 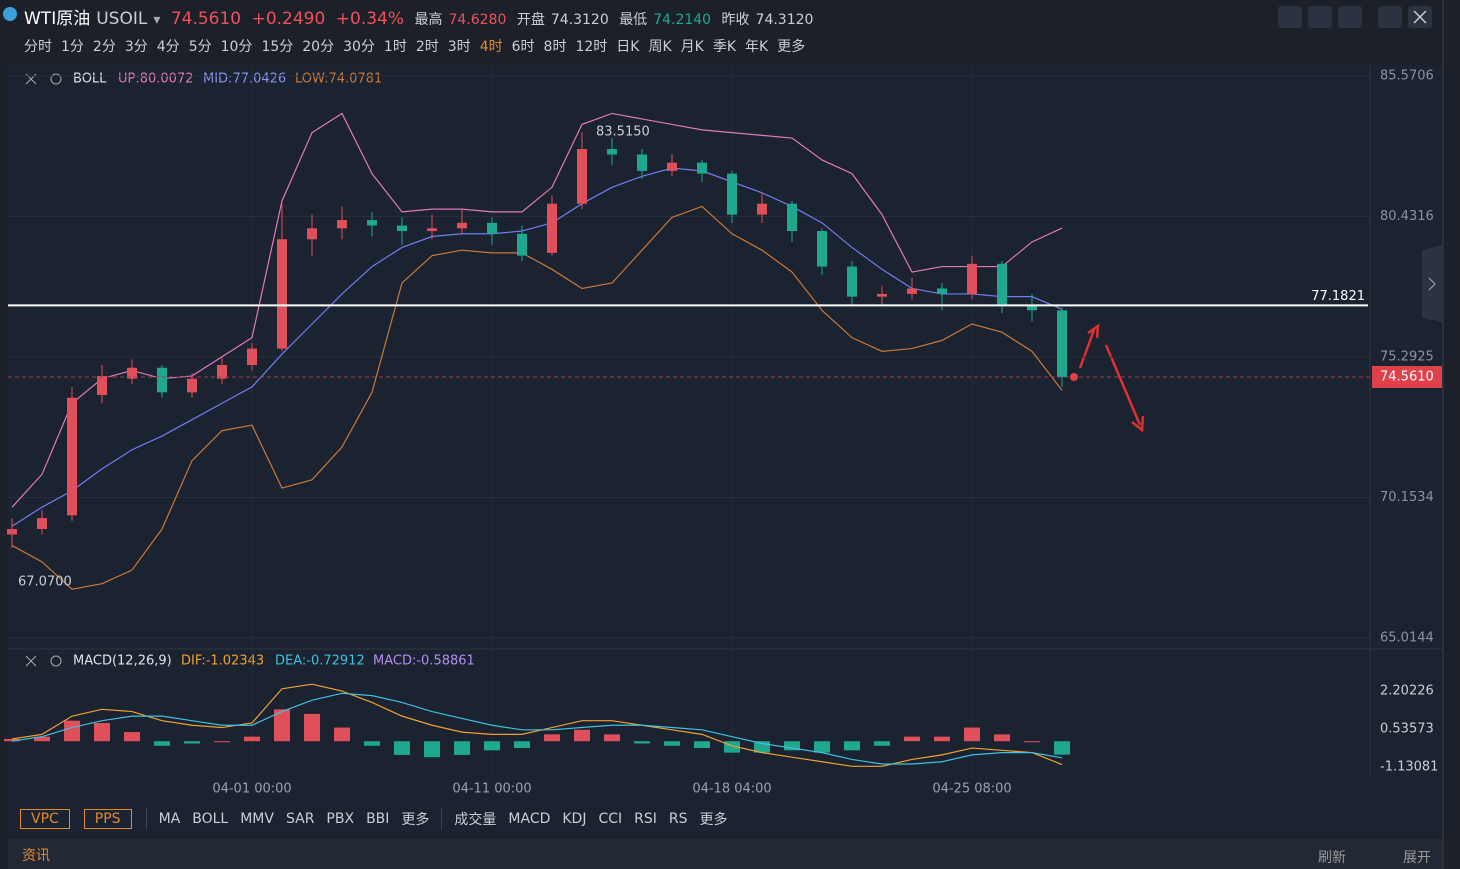 I want to click on timeframe-tab: 3时, so click(x=459, y=47).